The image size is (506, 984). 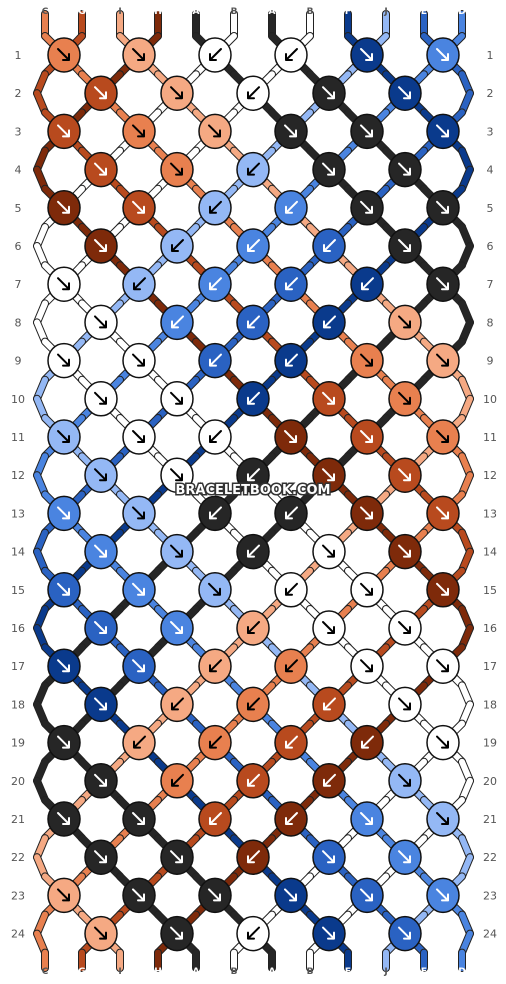 What do you see at coordinates (81, 12) in the screenshot?
I see `strand-label-top: G` at bounding box center [81, 12].